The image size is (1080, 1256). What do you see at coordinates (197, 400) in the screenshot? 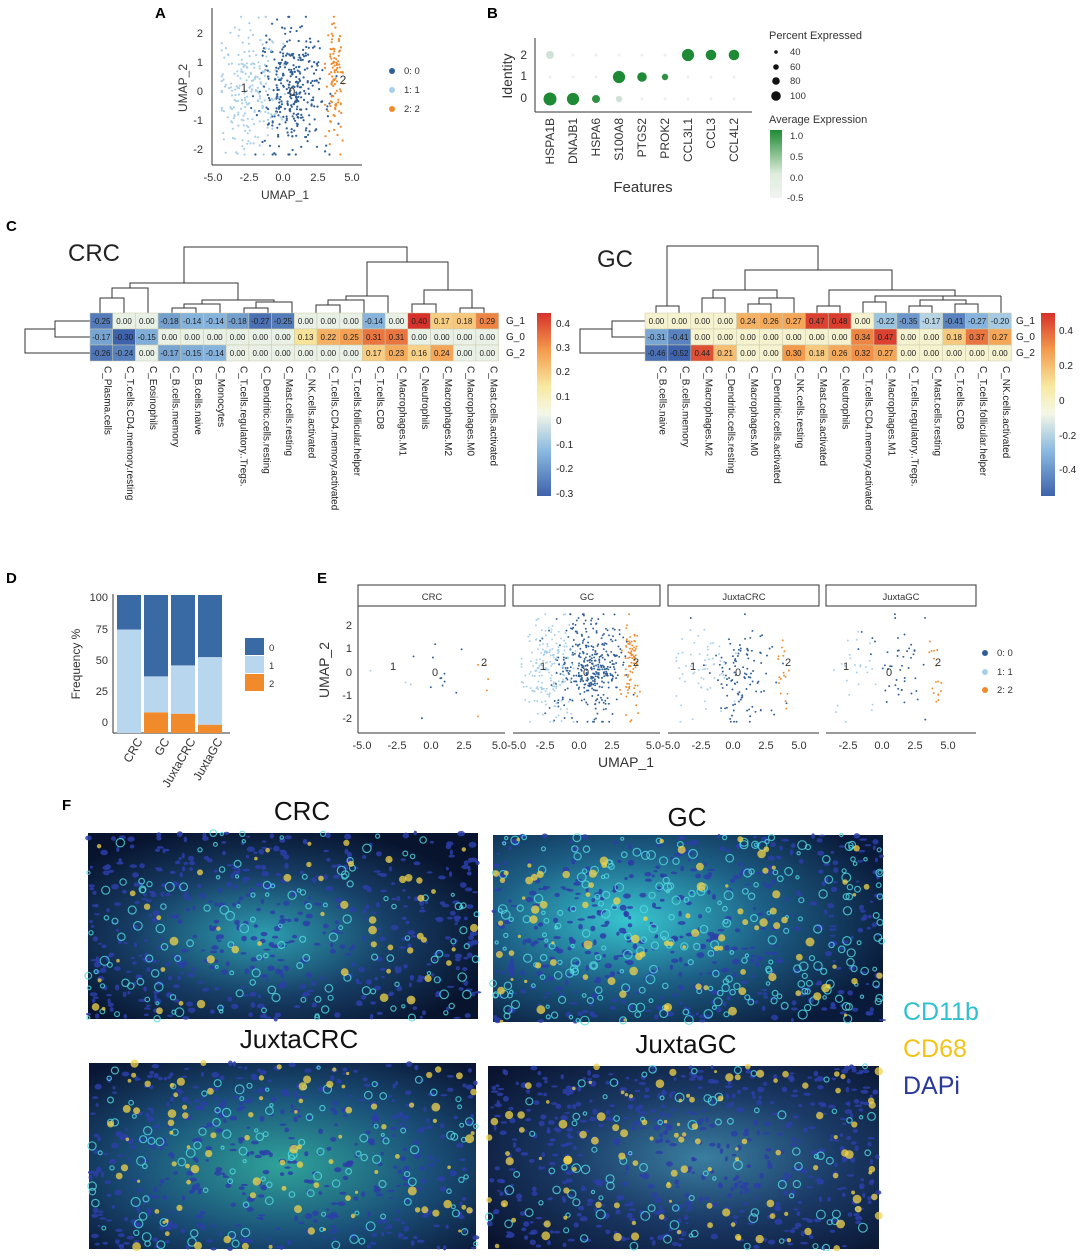
I see `heatmap-col-label: C_B.cells.naive` at bounding box center [197, 400].